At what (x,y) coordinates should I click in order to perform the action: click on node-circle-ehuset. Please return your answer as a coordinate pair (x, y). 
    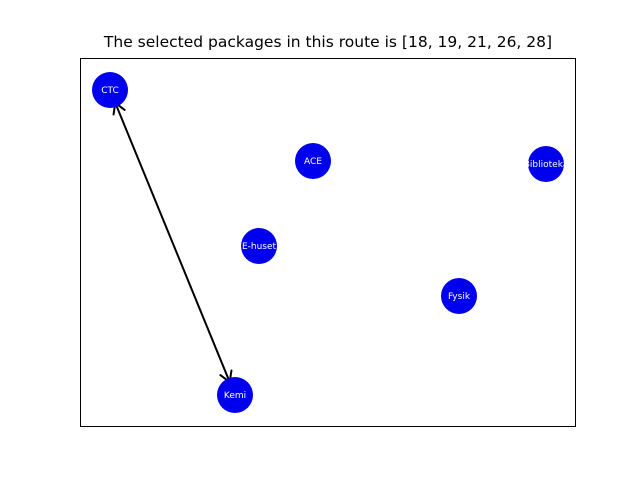
    Looking at the image, I should click on (259, 246).